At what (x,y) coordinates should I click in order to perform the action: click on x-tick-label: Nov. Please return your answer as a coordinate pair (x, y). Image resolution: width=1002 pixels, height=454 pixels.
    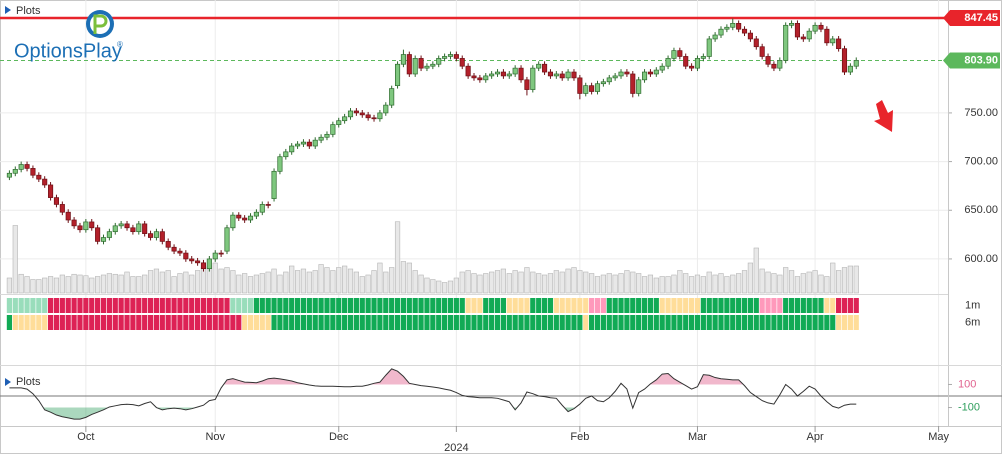
    Looking at the image, I should click on (215, 437).